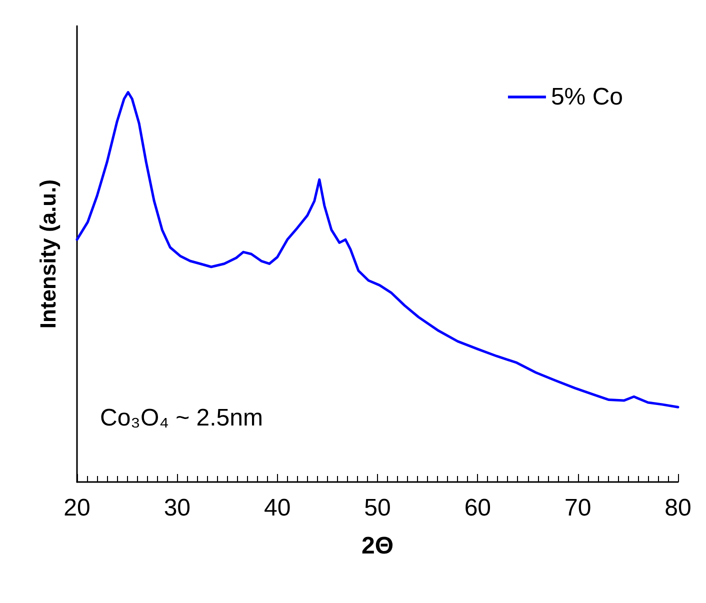  I want to click on x-tick-label: 20, so click(77, 508).